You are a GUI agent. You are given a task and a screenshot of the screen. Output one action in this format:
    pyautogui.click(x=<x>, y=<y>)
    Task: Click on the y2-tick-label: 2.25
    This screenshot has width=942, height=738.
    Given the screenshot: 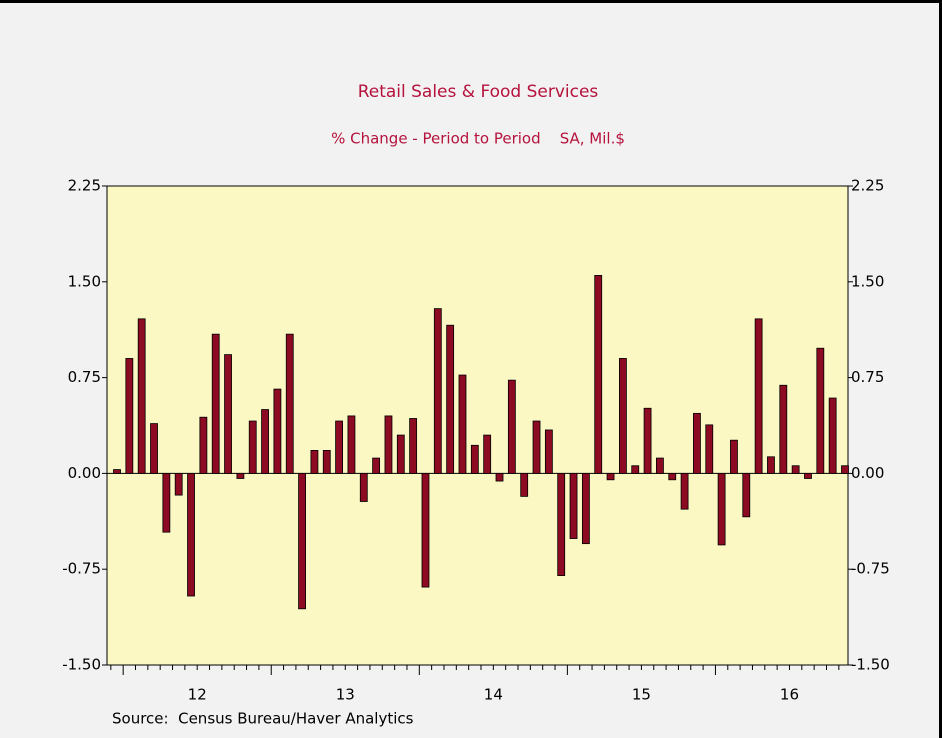 What is the action you would take?
    pyautogui.click(x=867, y=186)
    